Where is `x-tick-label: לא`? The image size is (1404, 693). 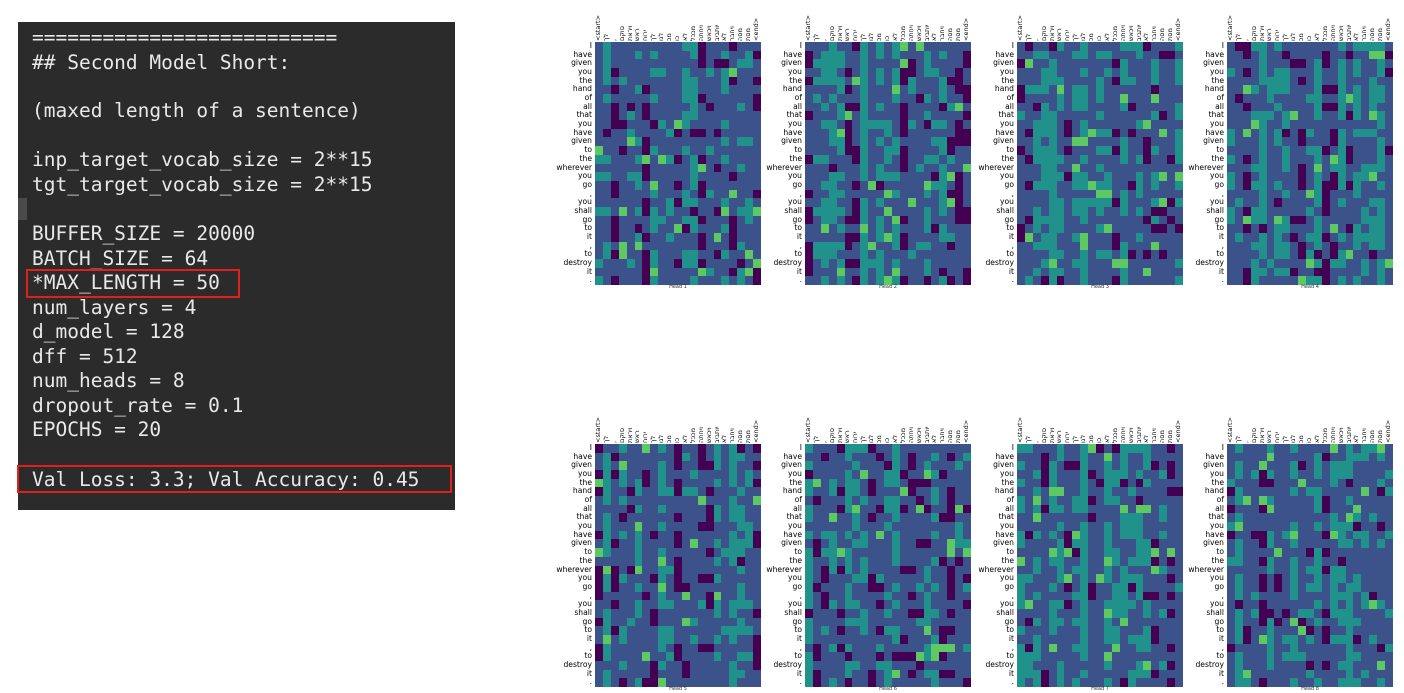 x-tick-label: לא is located at coordinates (1106, 438).